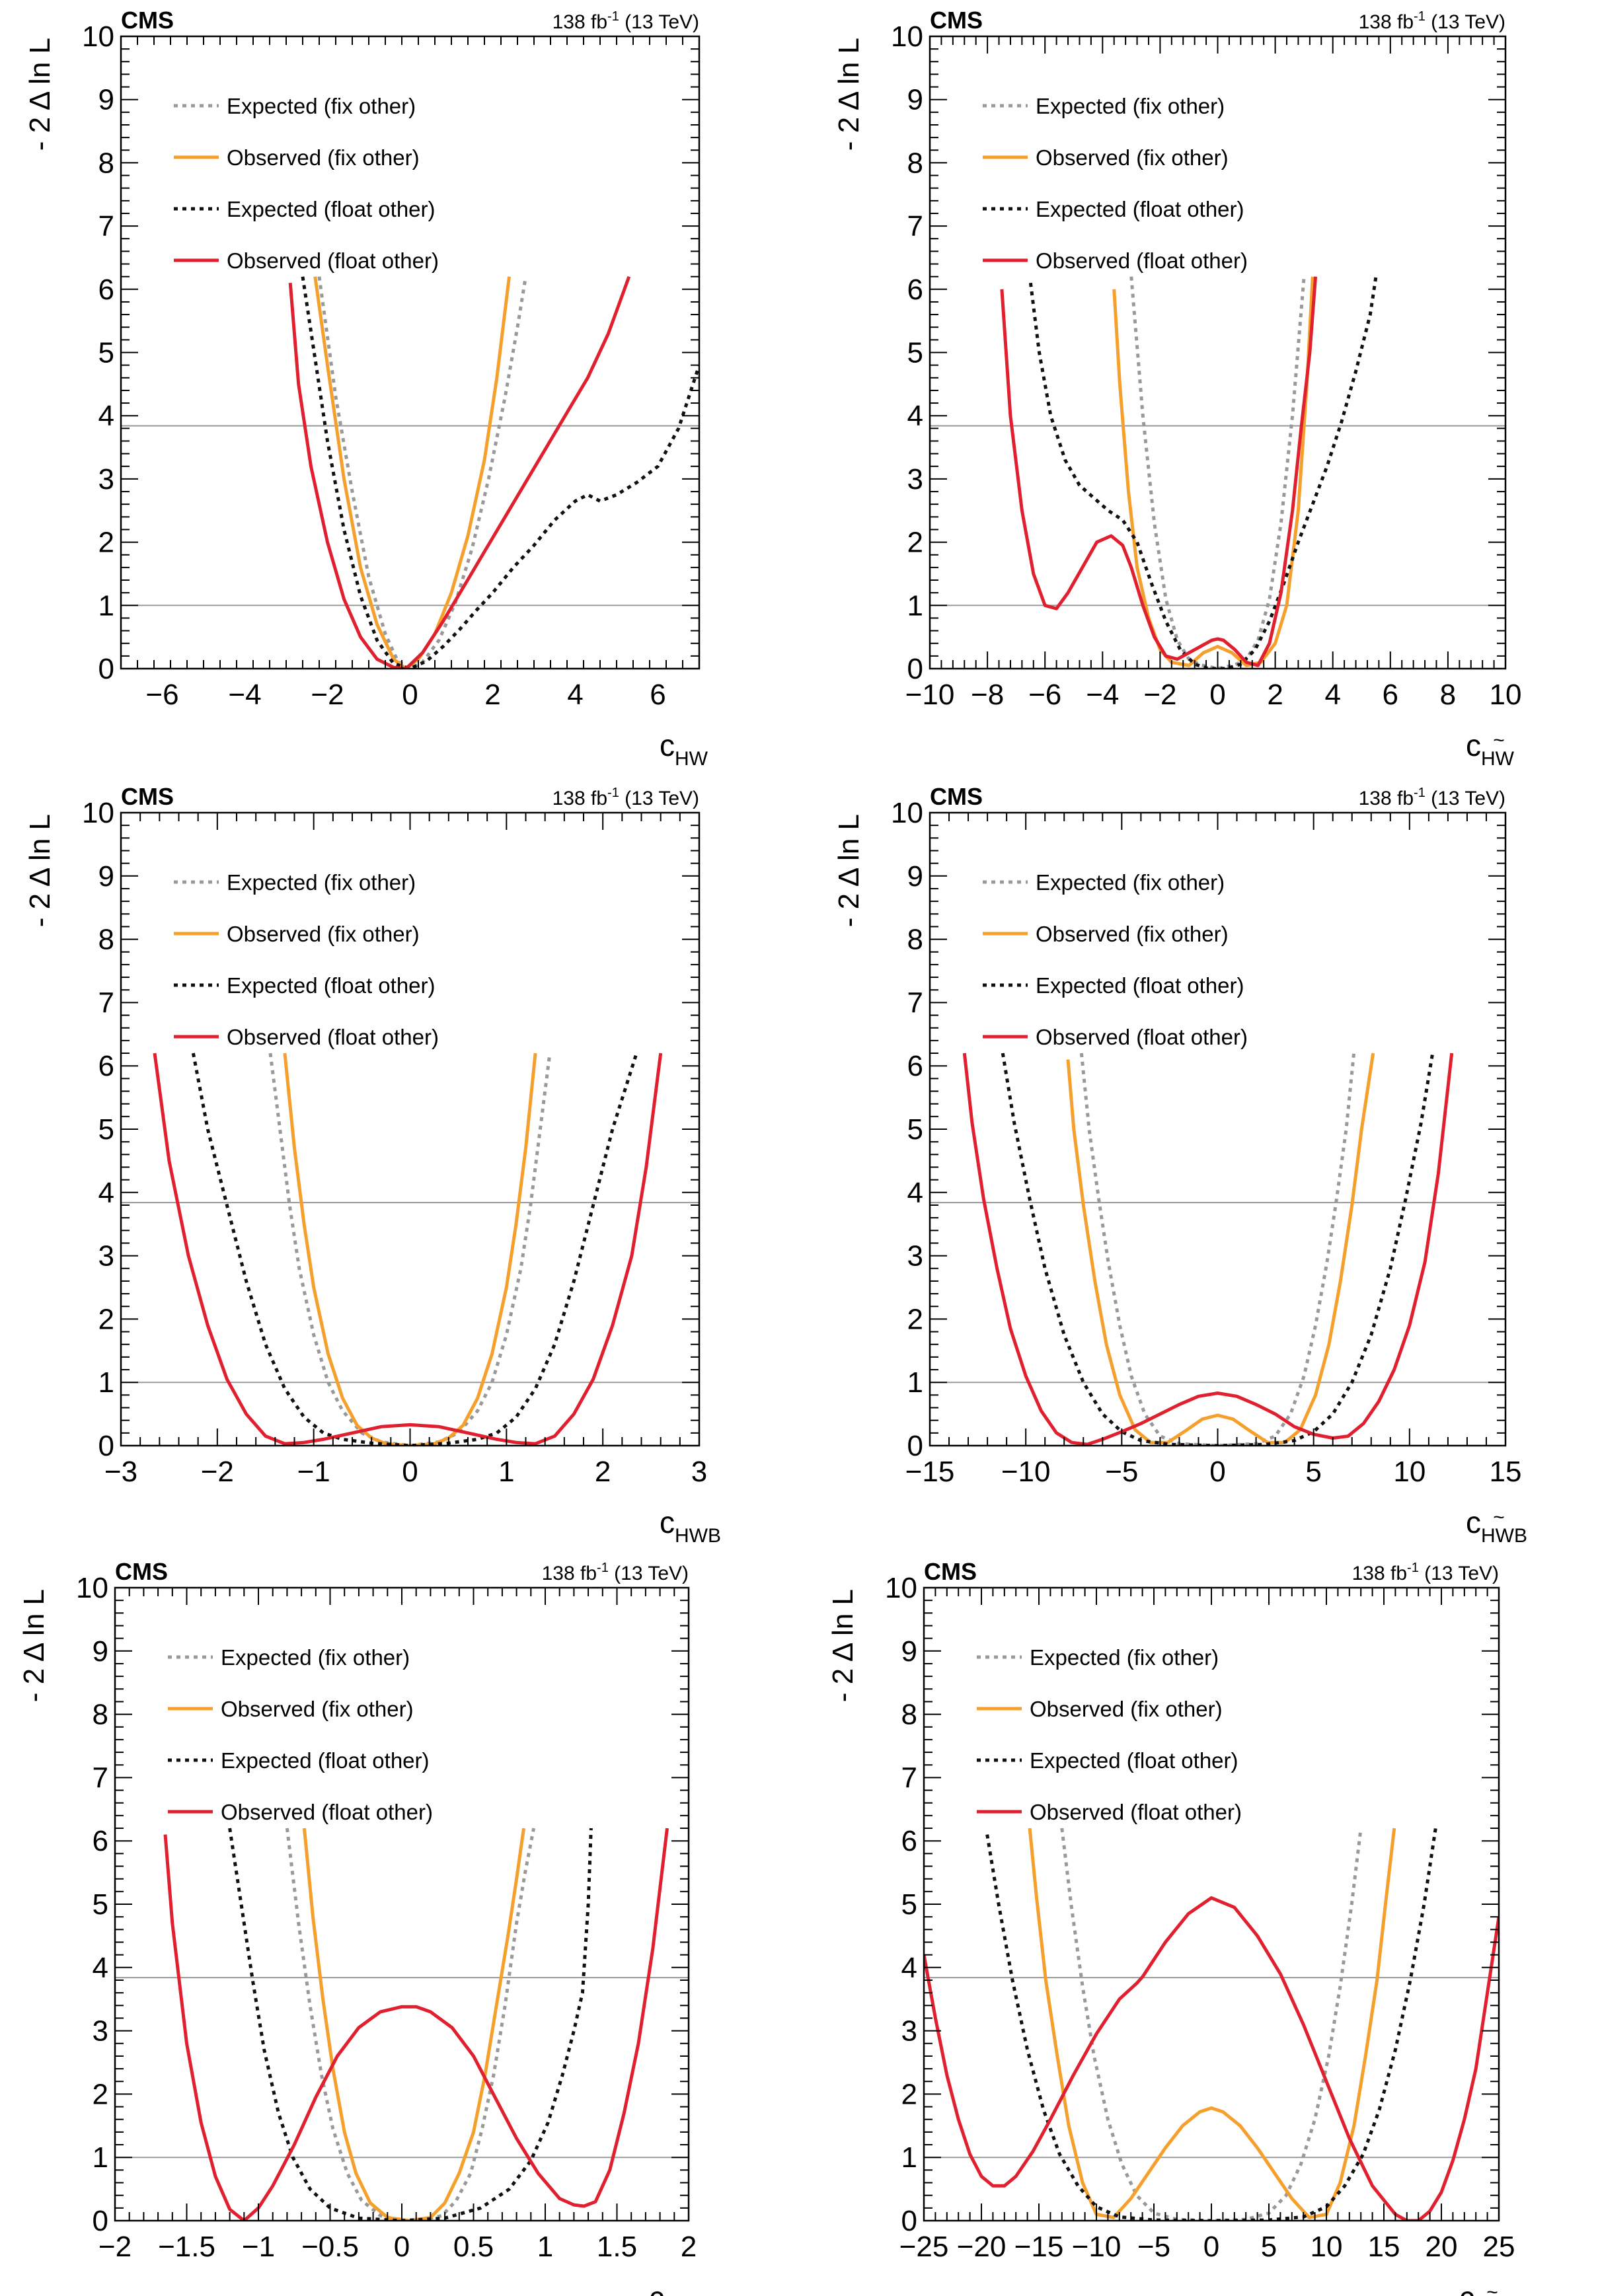 The height and width of the screenshot is (2296, 1598). What do you see at coordinates (575, 695) in the screenshot?
I see `x-tick-label: 4` at bounding box center [575, 695].